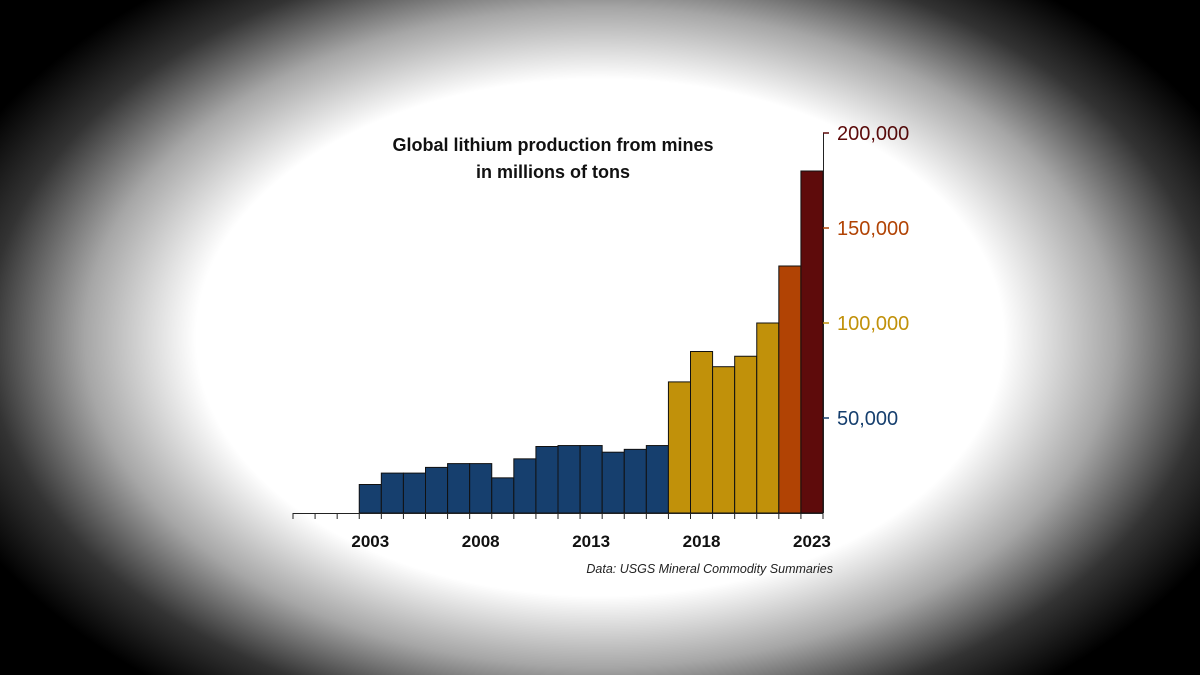  Describe the element at coordinates (873, 229) in the screenshot. I see `y-tick-label-150000: 150,000` at that location.